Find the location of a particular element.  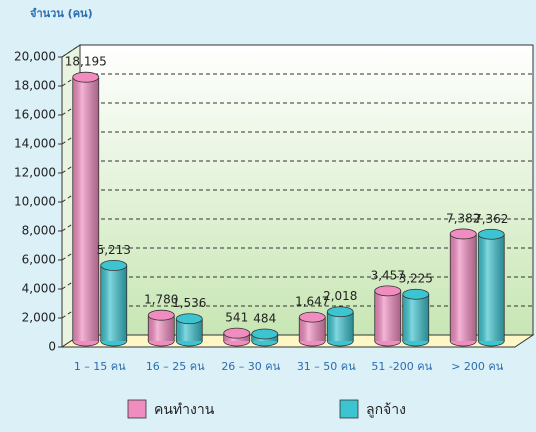

value-label: 541 is located at coordinates (236, 318).